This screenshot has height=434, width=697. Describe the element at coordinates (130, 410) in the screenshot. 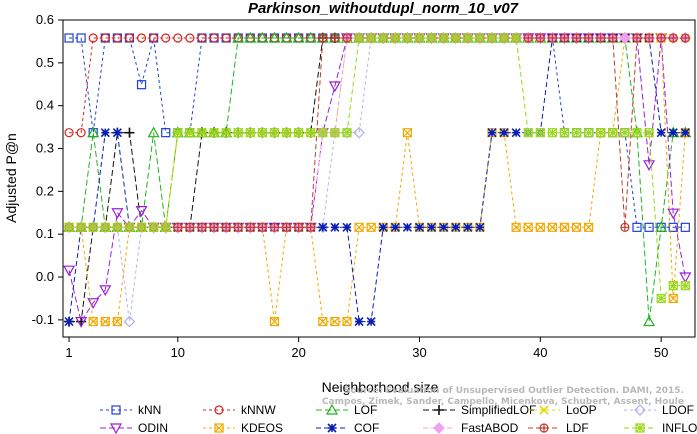

I see `legend-item-knn: kNN` at that location.